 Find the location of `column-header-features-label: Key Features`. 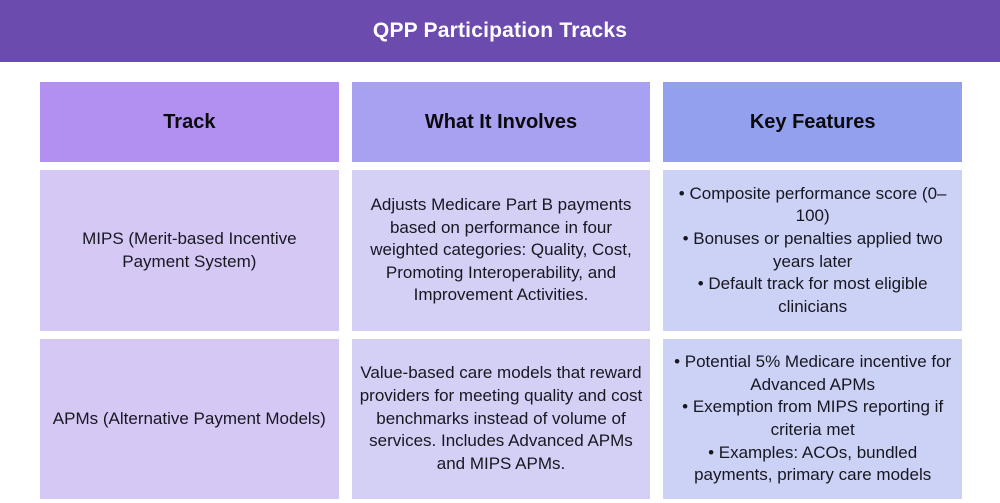

column-header-features-label: Key Features is located at coordinates (812, 121).